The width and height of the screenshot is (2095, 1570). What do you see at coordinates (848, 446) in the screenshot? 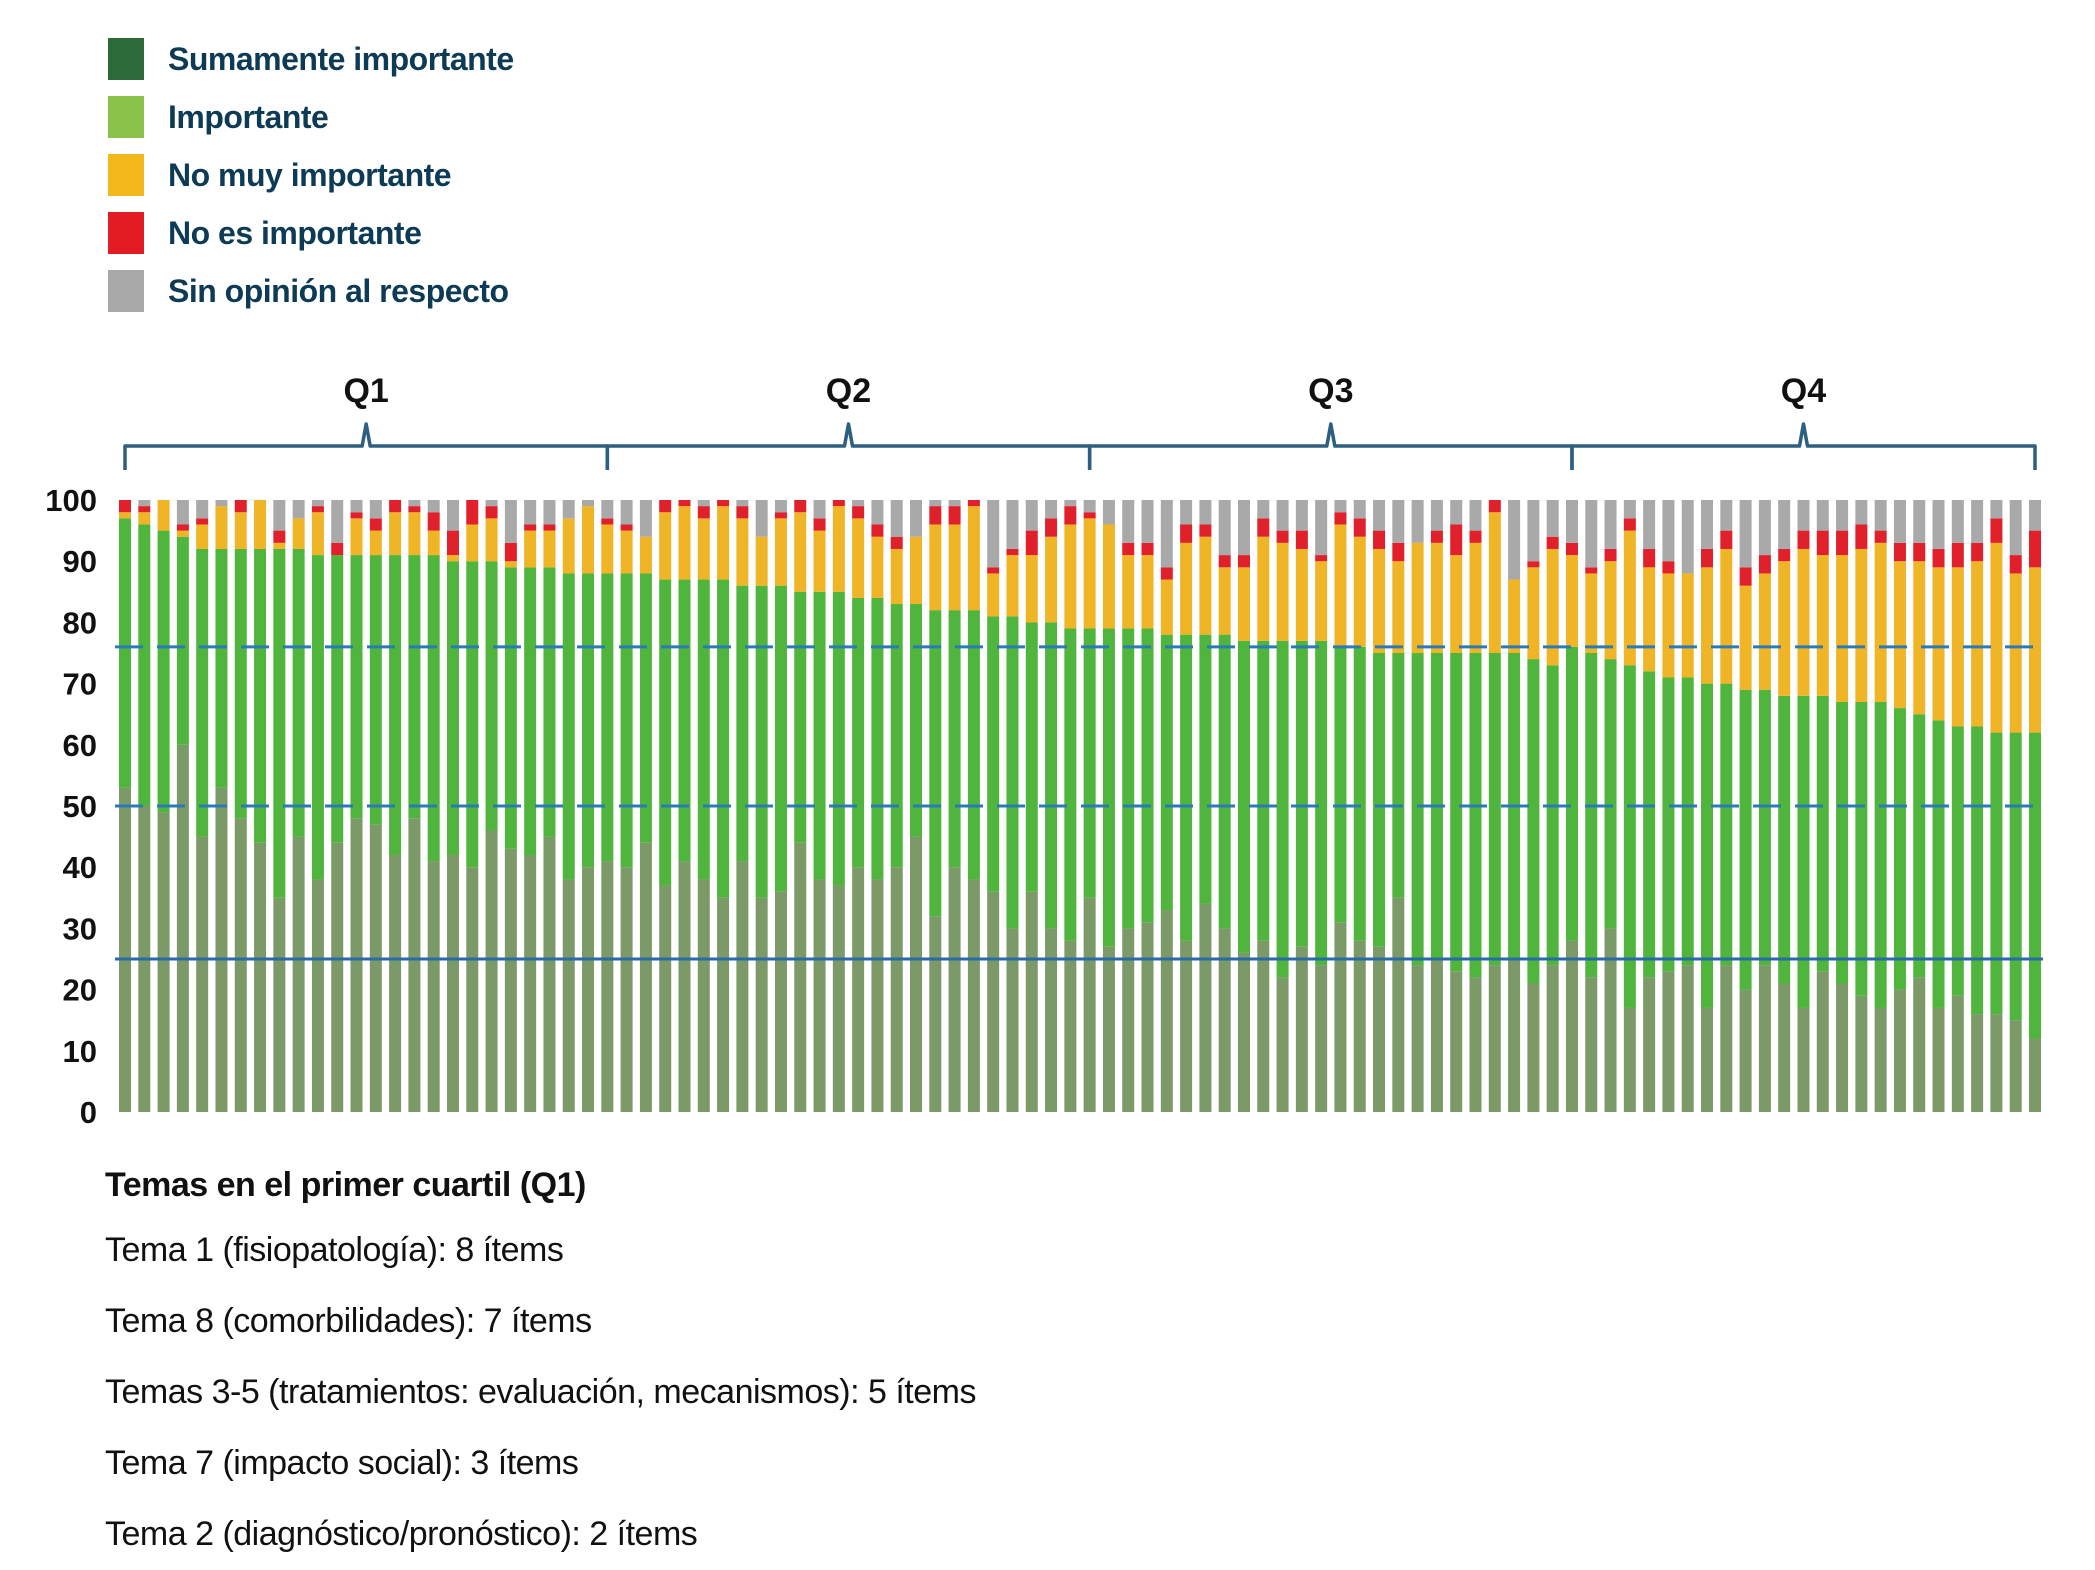
I see `group-bracket-q2` at bounding box center [848, 446].